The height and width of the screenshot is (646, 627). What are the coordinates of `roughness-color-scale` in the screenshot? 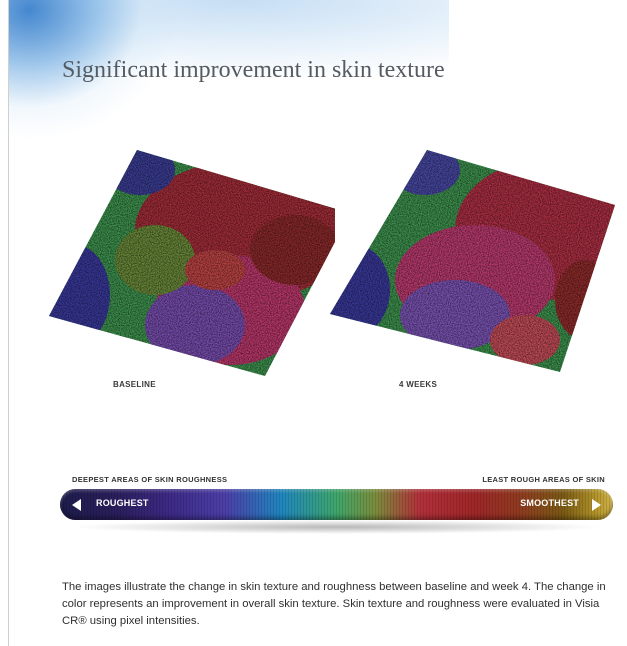 It's located at (336, 504).